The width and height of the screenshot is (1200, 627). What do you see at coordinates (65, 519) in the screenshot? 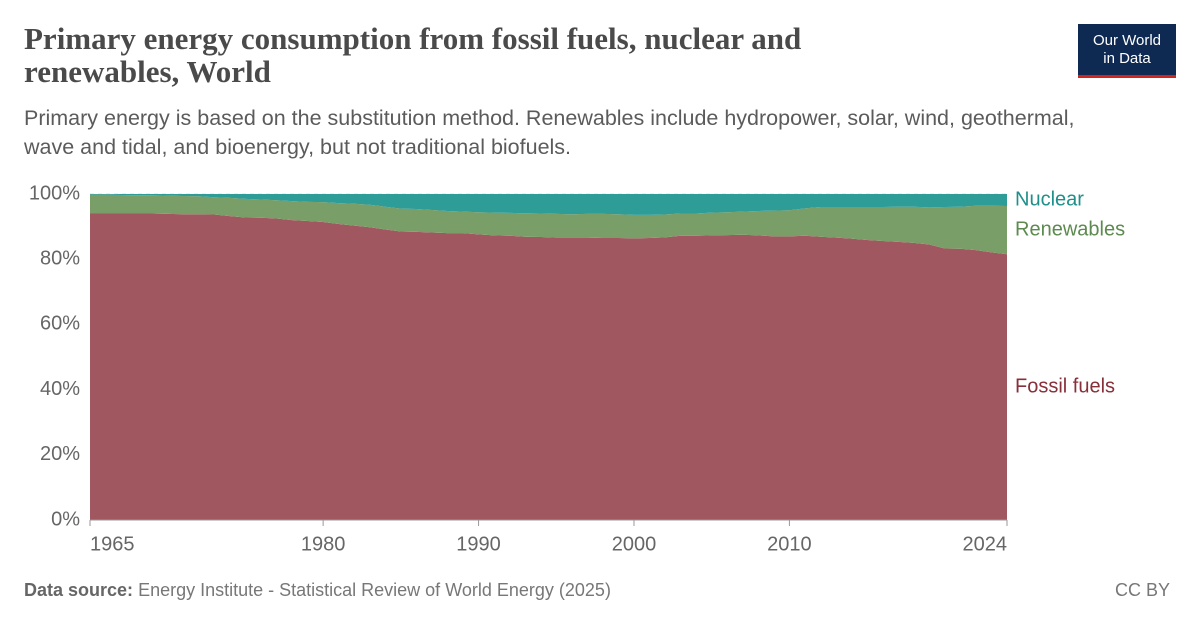
I see `y-tick-label: 0%` at bounding box center [65, 519].